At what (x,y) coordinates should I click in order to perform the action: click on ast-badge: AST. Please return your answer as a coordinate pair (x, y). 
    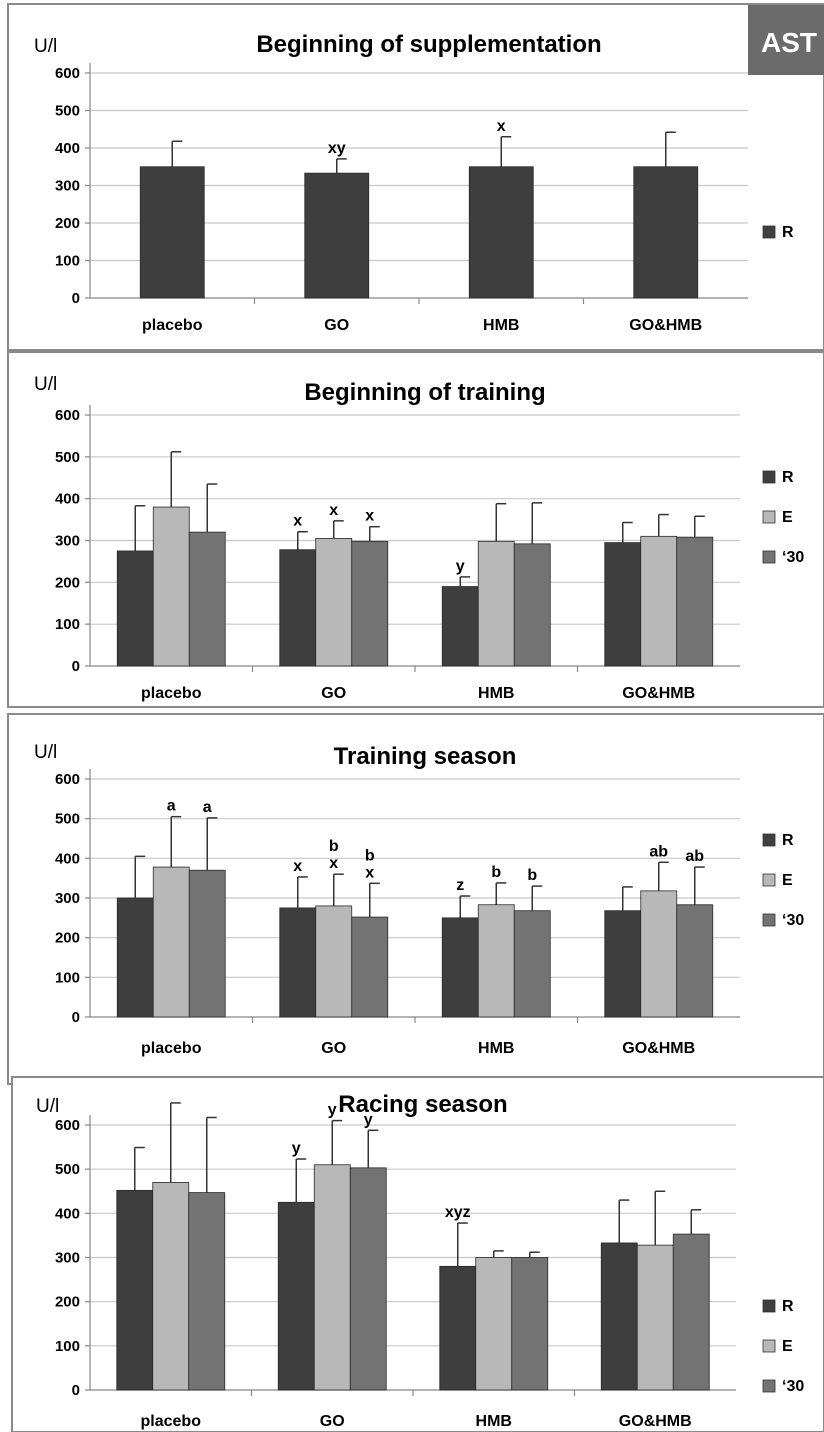
    Looking at the image, I should click on (786, 40).